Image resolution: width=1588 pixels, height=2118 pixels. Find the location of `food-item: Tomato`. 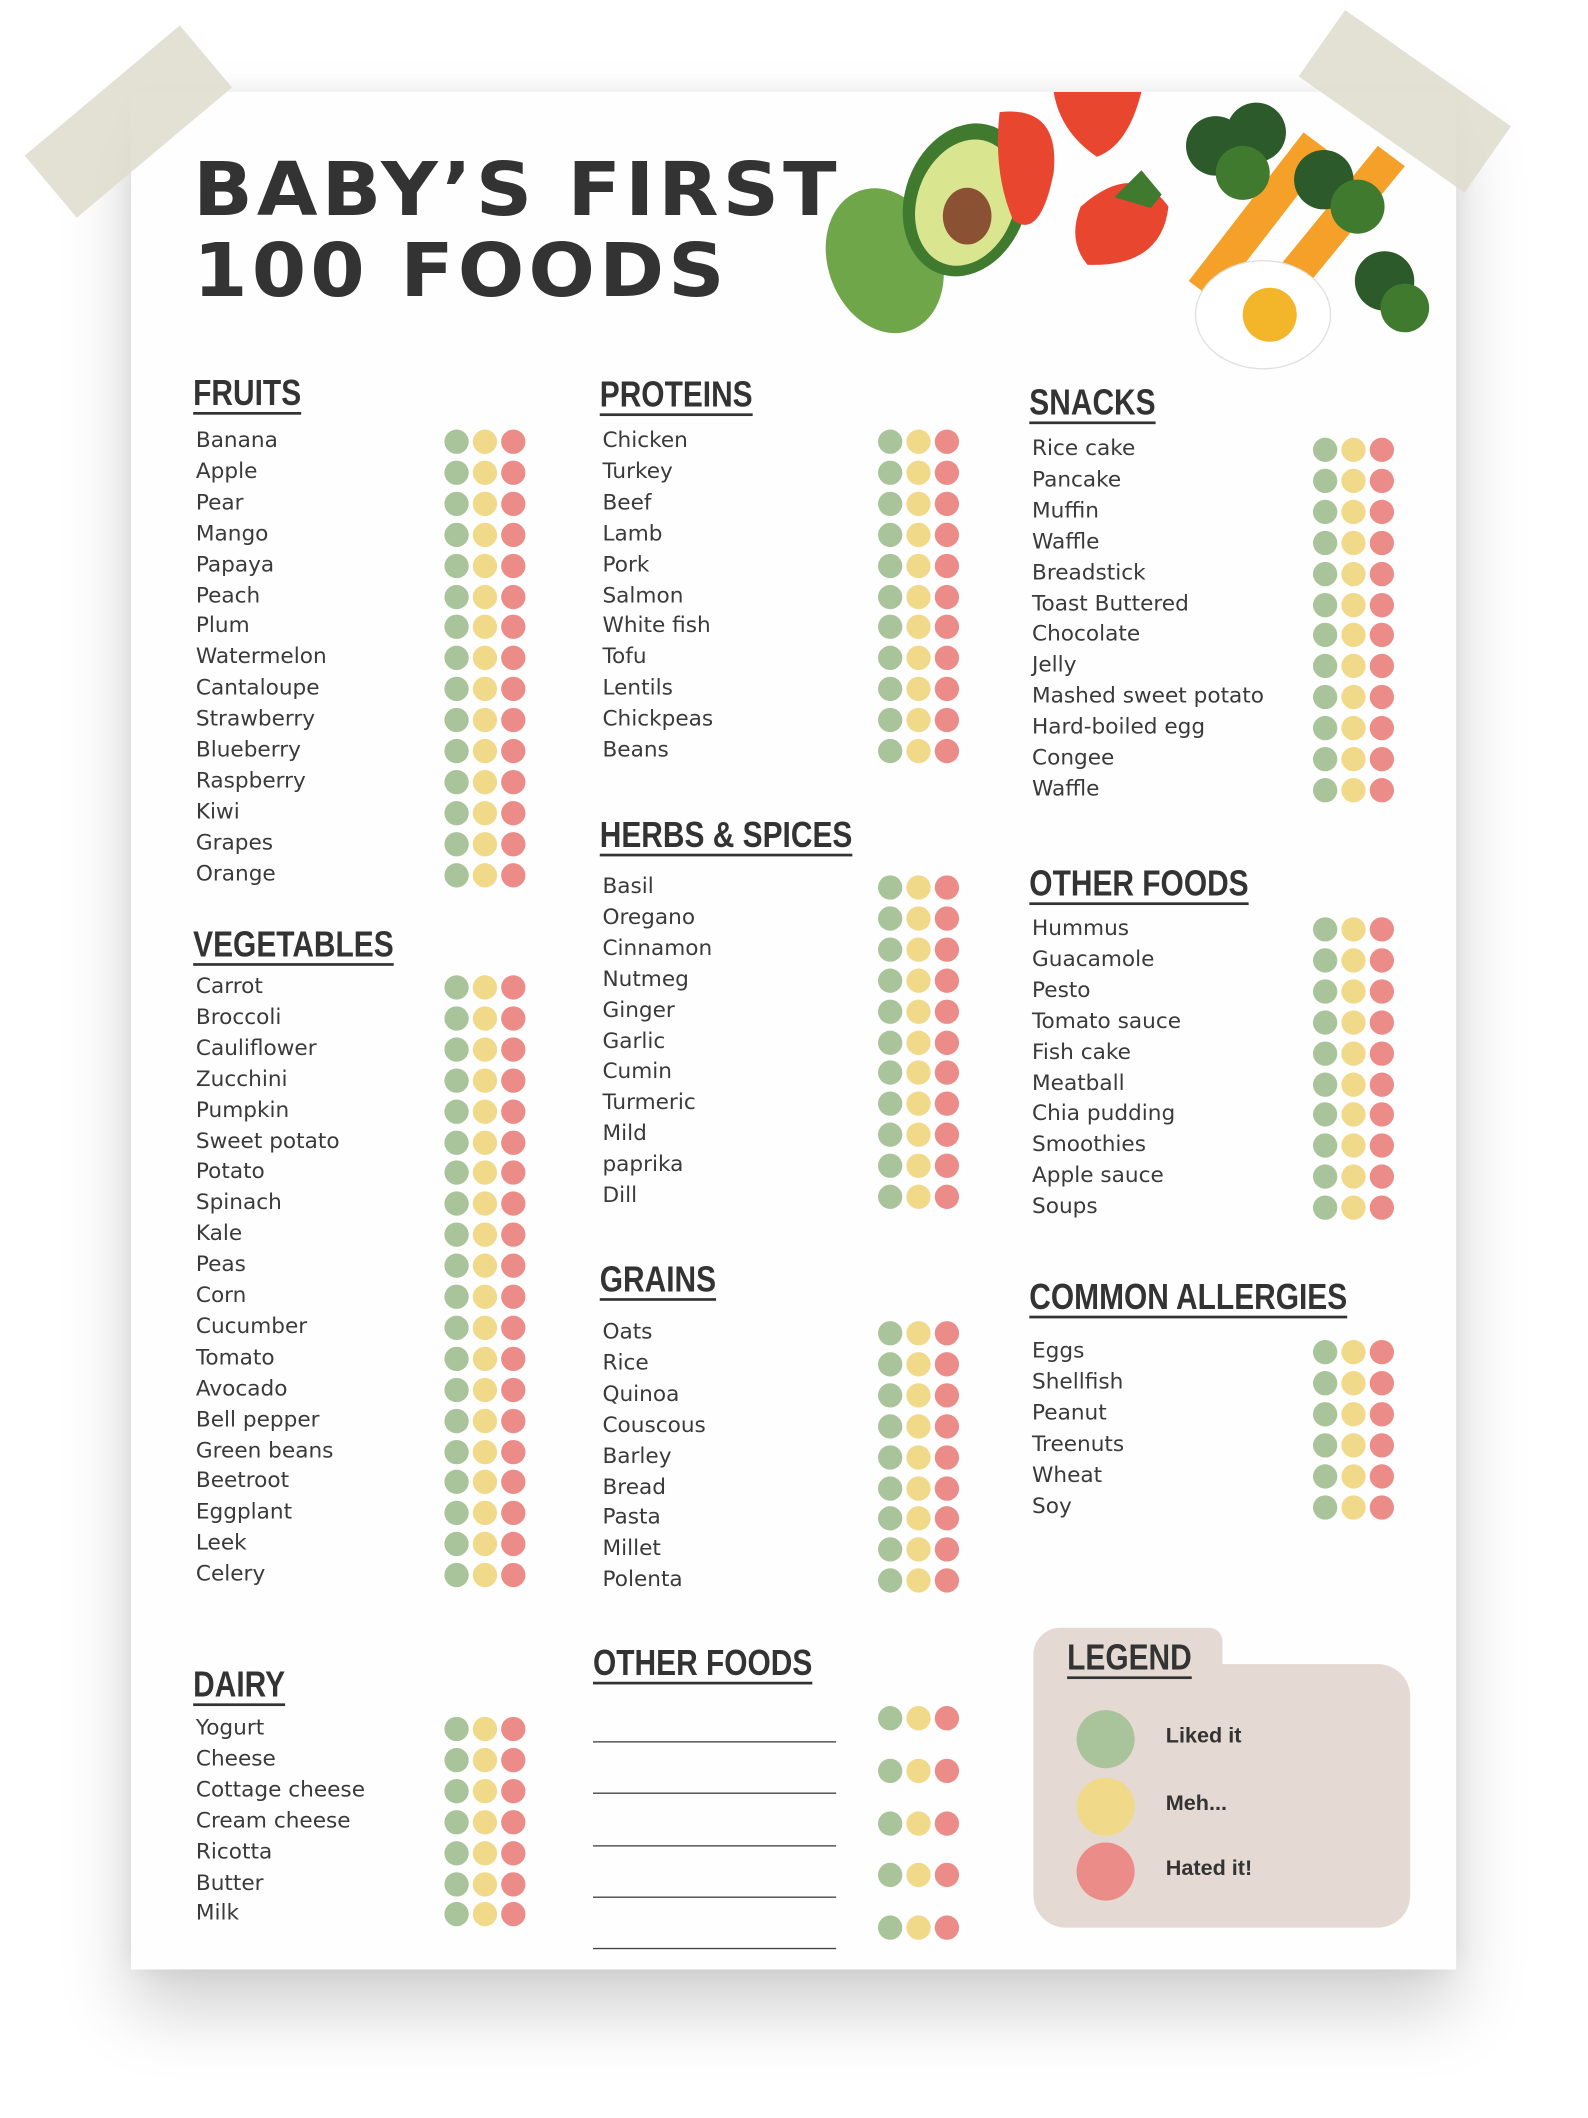

food-item: Tomato is located at coordinates (235, 1356).